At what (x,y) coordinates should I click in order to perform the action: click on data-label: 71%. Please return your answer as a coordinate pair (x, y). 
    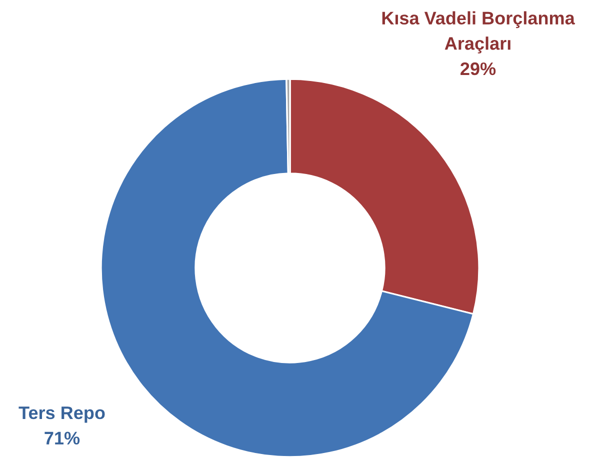
    Looking at the image, I should click on (62, 438).